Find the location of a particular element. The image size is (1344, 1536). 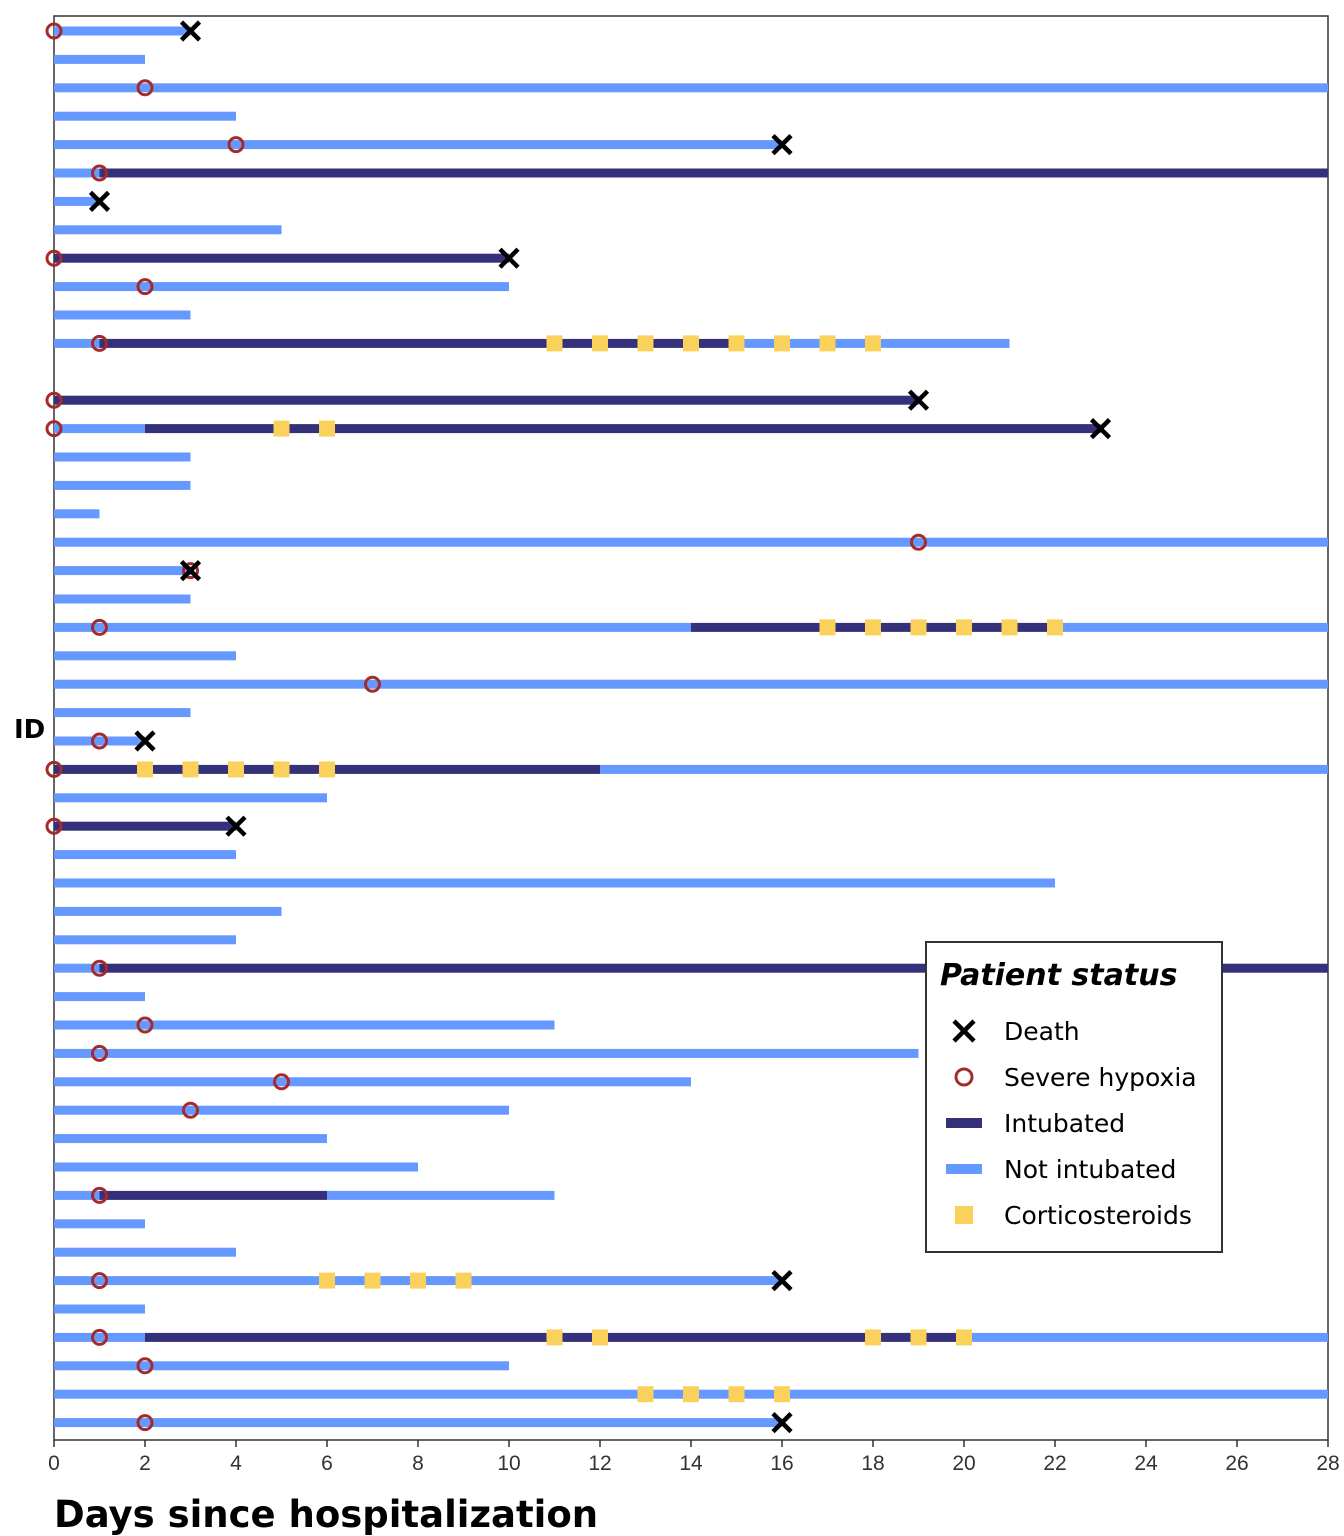

legend-item-hypoxia: Severe hypoxia is located at coordinates (1075, 1077).